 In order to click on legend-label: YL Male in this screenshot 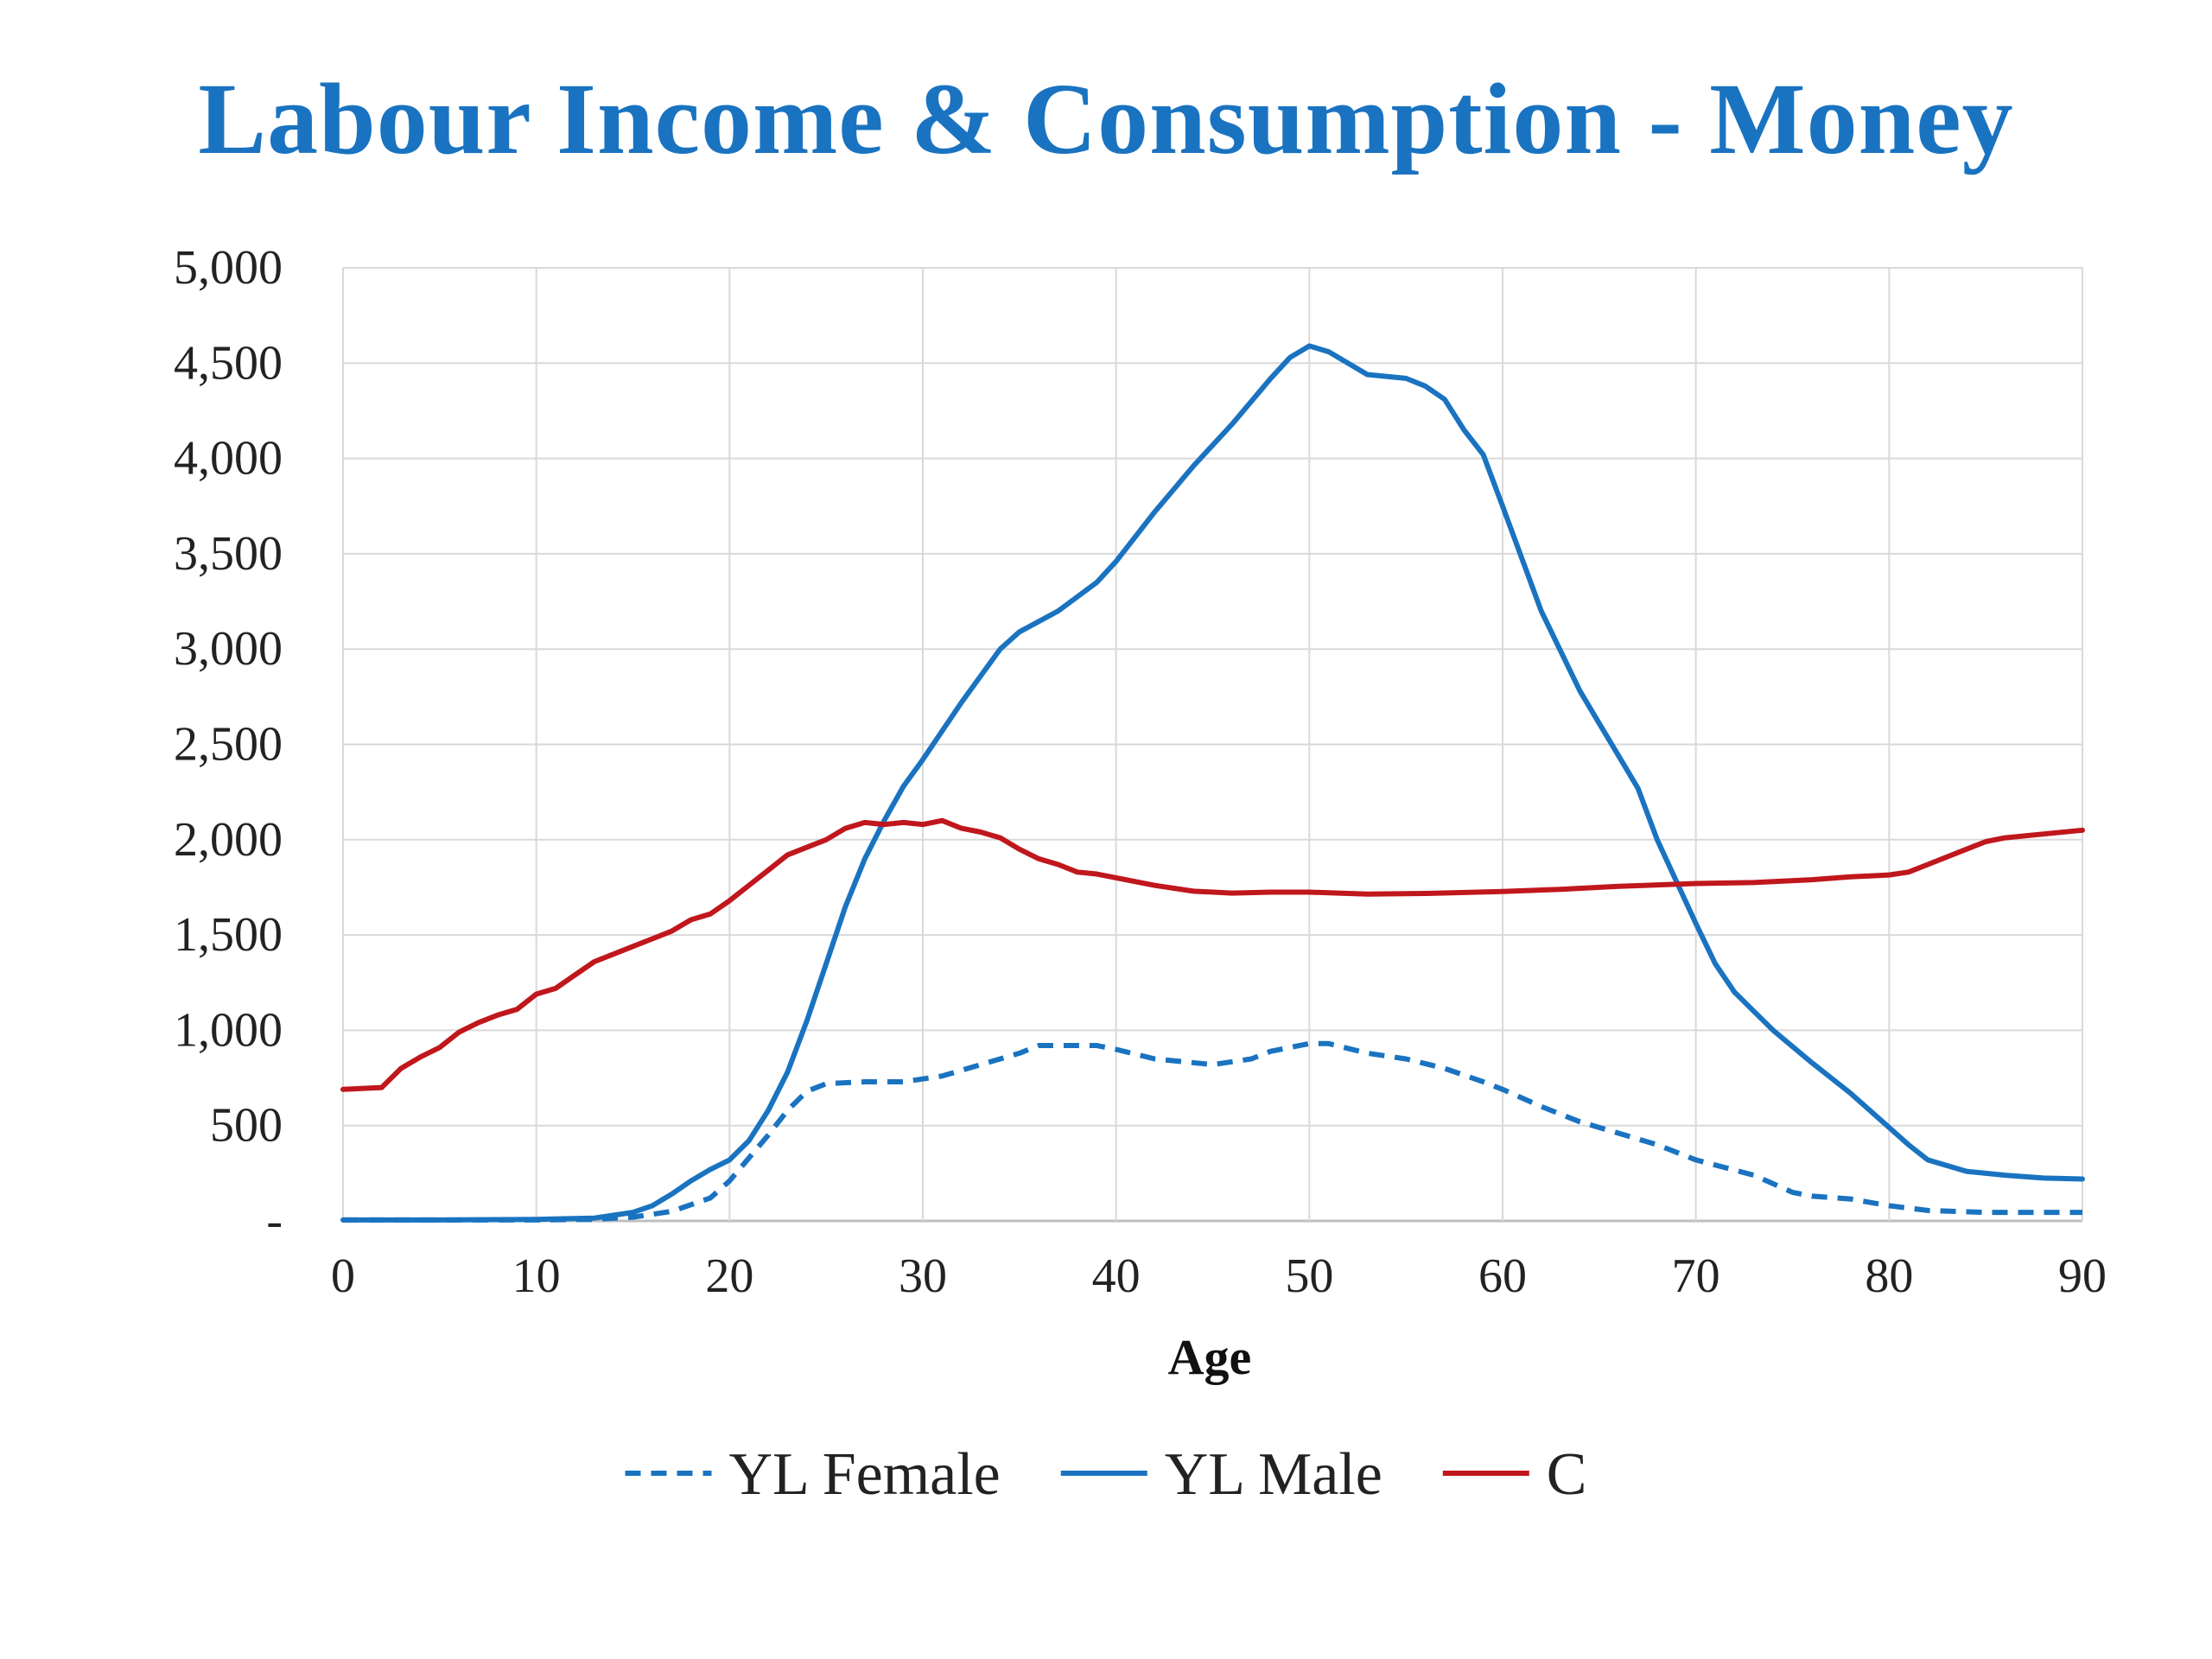, I will do `click(1273, 1474)`.